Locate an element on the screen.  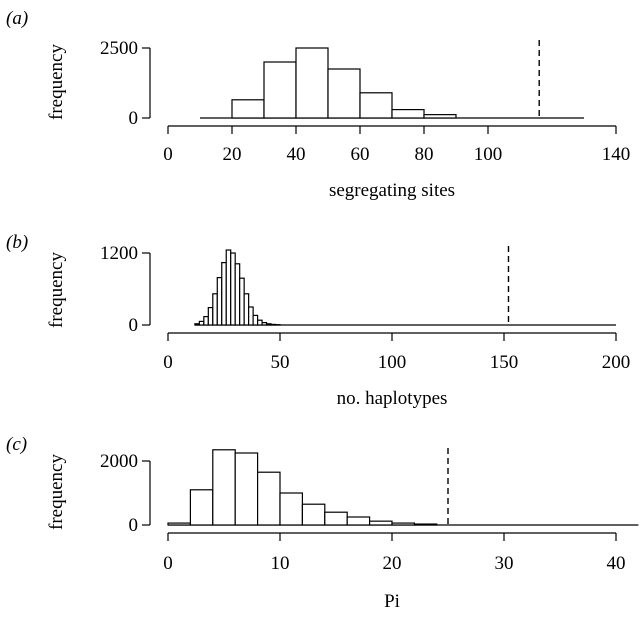
x-tick-label: 200 is located at coordinates (616, 362).